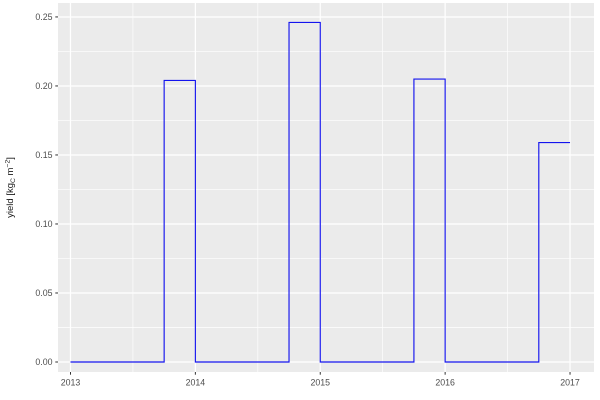 This screenshot has height=400, width=600. What do you see at coordinates (43, 86) in the screenshot?
I see `y-tick-label: 0.20` at bounding box center [43, 86].